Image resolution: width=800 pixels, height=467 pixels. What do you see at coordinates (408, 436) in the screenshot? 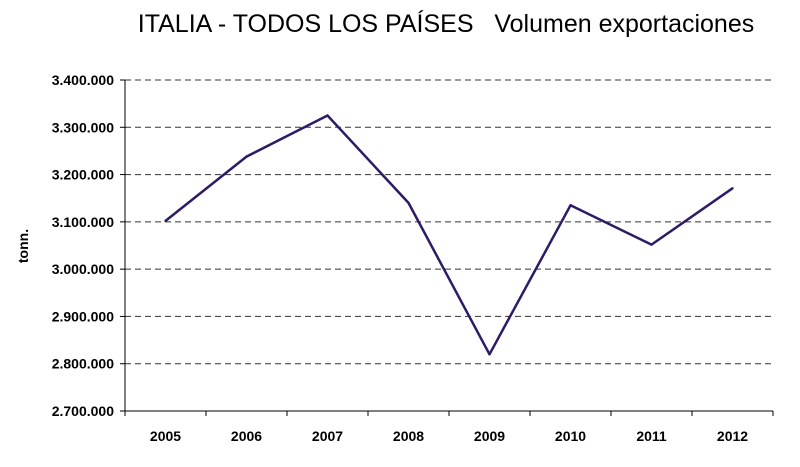
I see `x-tick-label: 2008` at bounding box center [408, 436].